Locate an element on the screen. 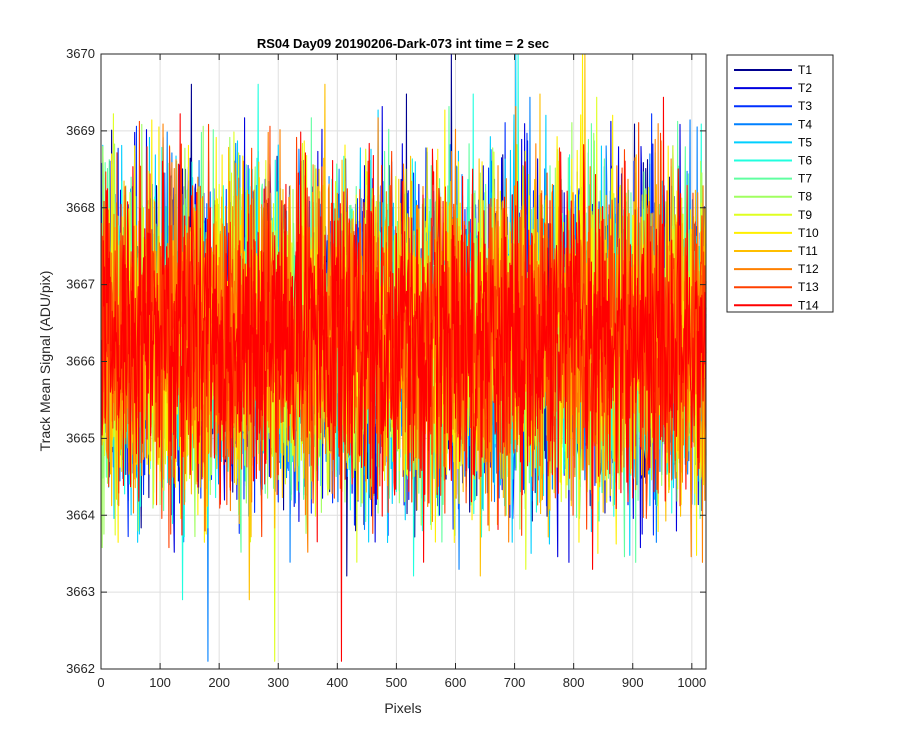 Image resolution: width=900 pixels, height=750 pixels. legend-label-t7: T7 is located at coordinates (805, 179).